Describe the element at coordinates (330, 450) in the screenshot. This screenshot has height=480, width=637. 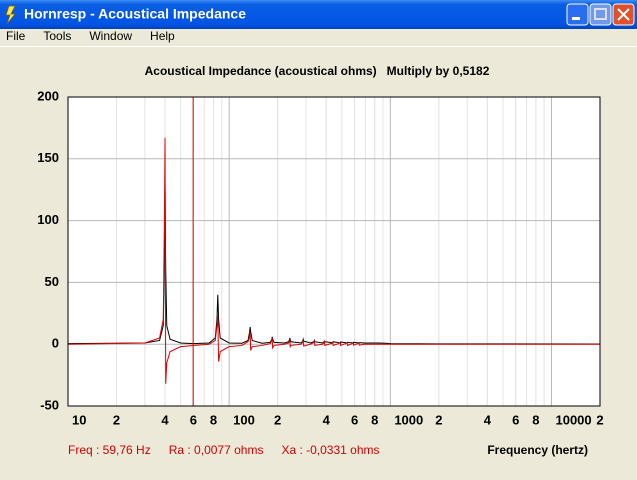
I see `status-text: Xa : -0,0331 ohms` at that location.